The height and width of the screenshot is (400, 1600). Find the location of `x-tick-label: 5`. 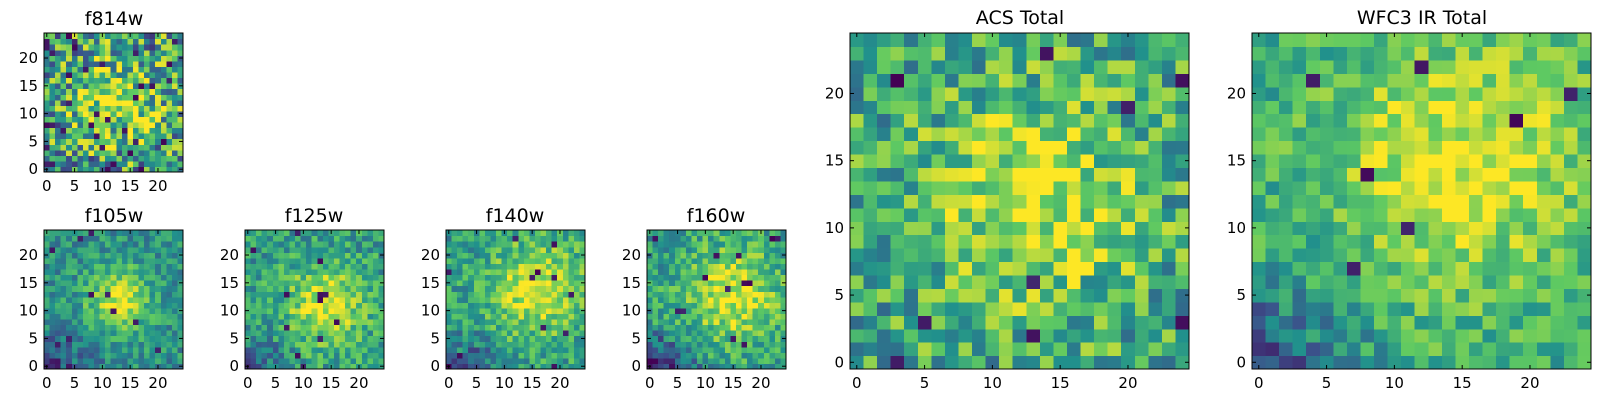

x-tick-label: 5 is located at coordinates (75, 383).